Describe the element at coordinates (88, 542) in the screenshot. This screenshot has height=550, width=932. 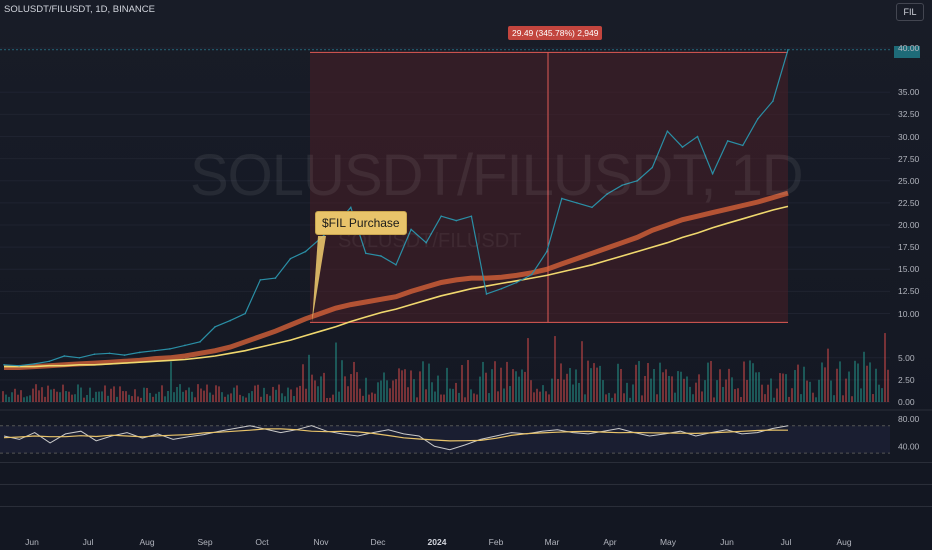
I see `x-tick-1: Jul` at that location.